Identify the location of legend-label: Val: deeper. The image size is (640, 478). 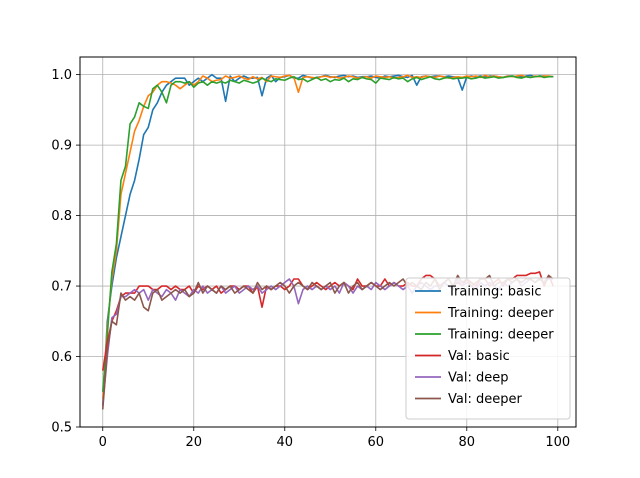
(485, 399).